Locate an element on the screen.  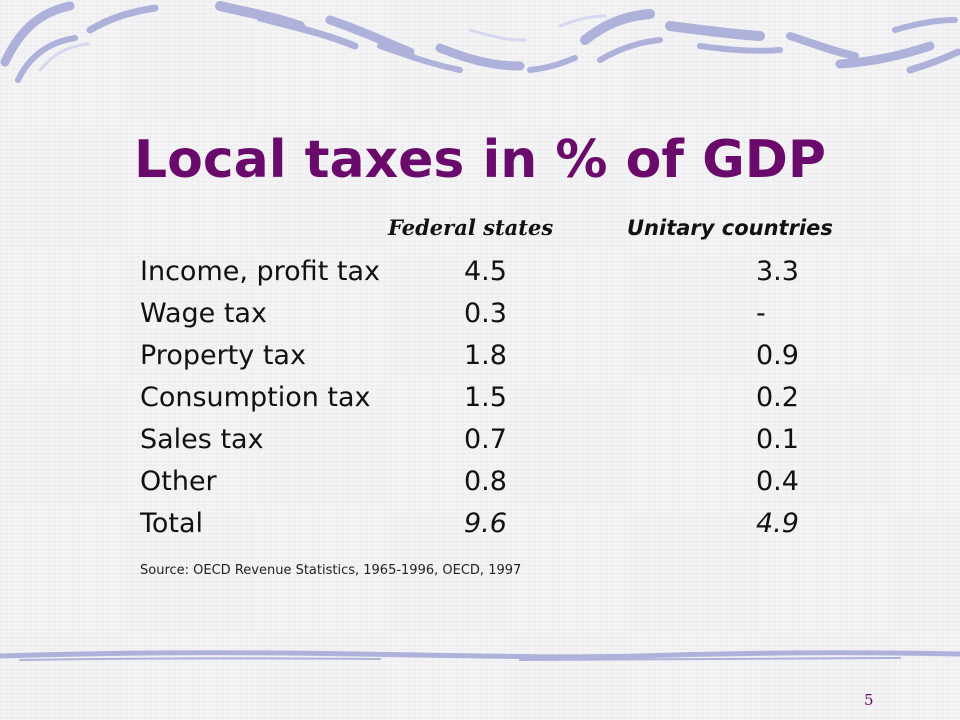
unitary-value: 0.1 is located at coordinates (777, 439).